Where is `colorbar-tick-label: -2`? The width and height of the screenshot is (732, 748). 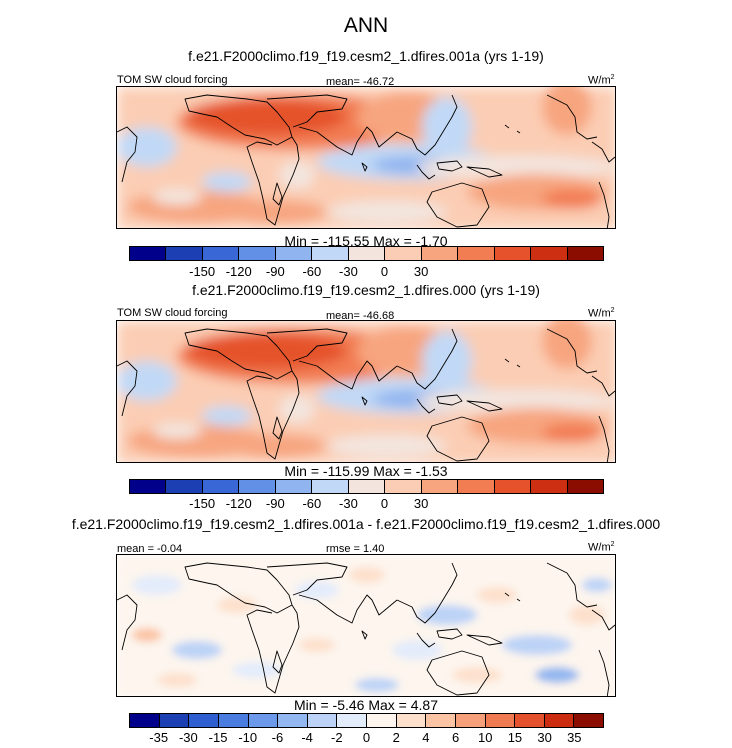
colorbar-tick-label: -2 is located at coordinates (337, 737).